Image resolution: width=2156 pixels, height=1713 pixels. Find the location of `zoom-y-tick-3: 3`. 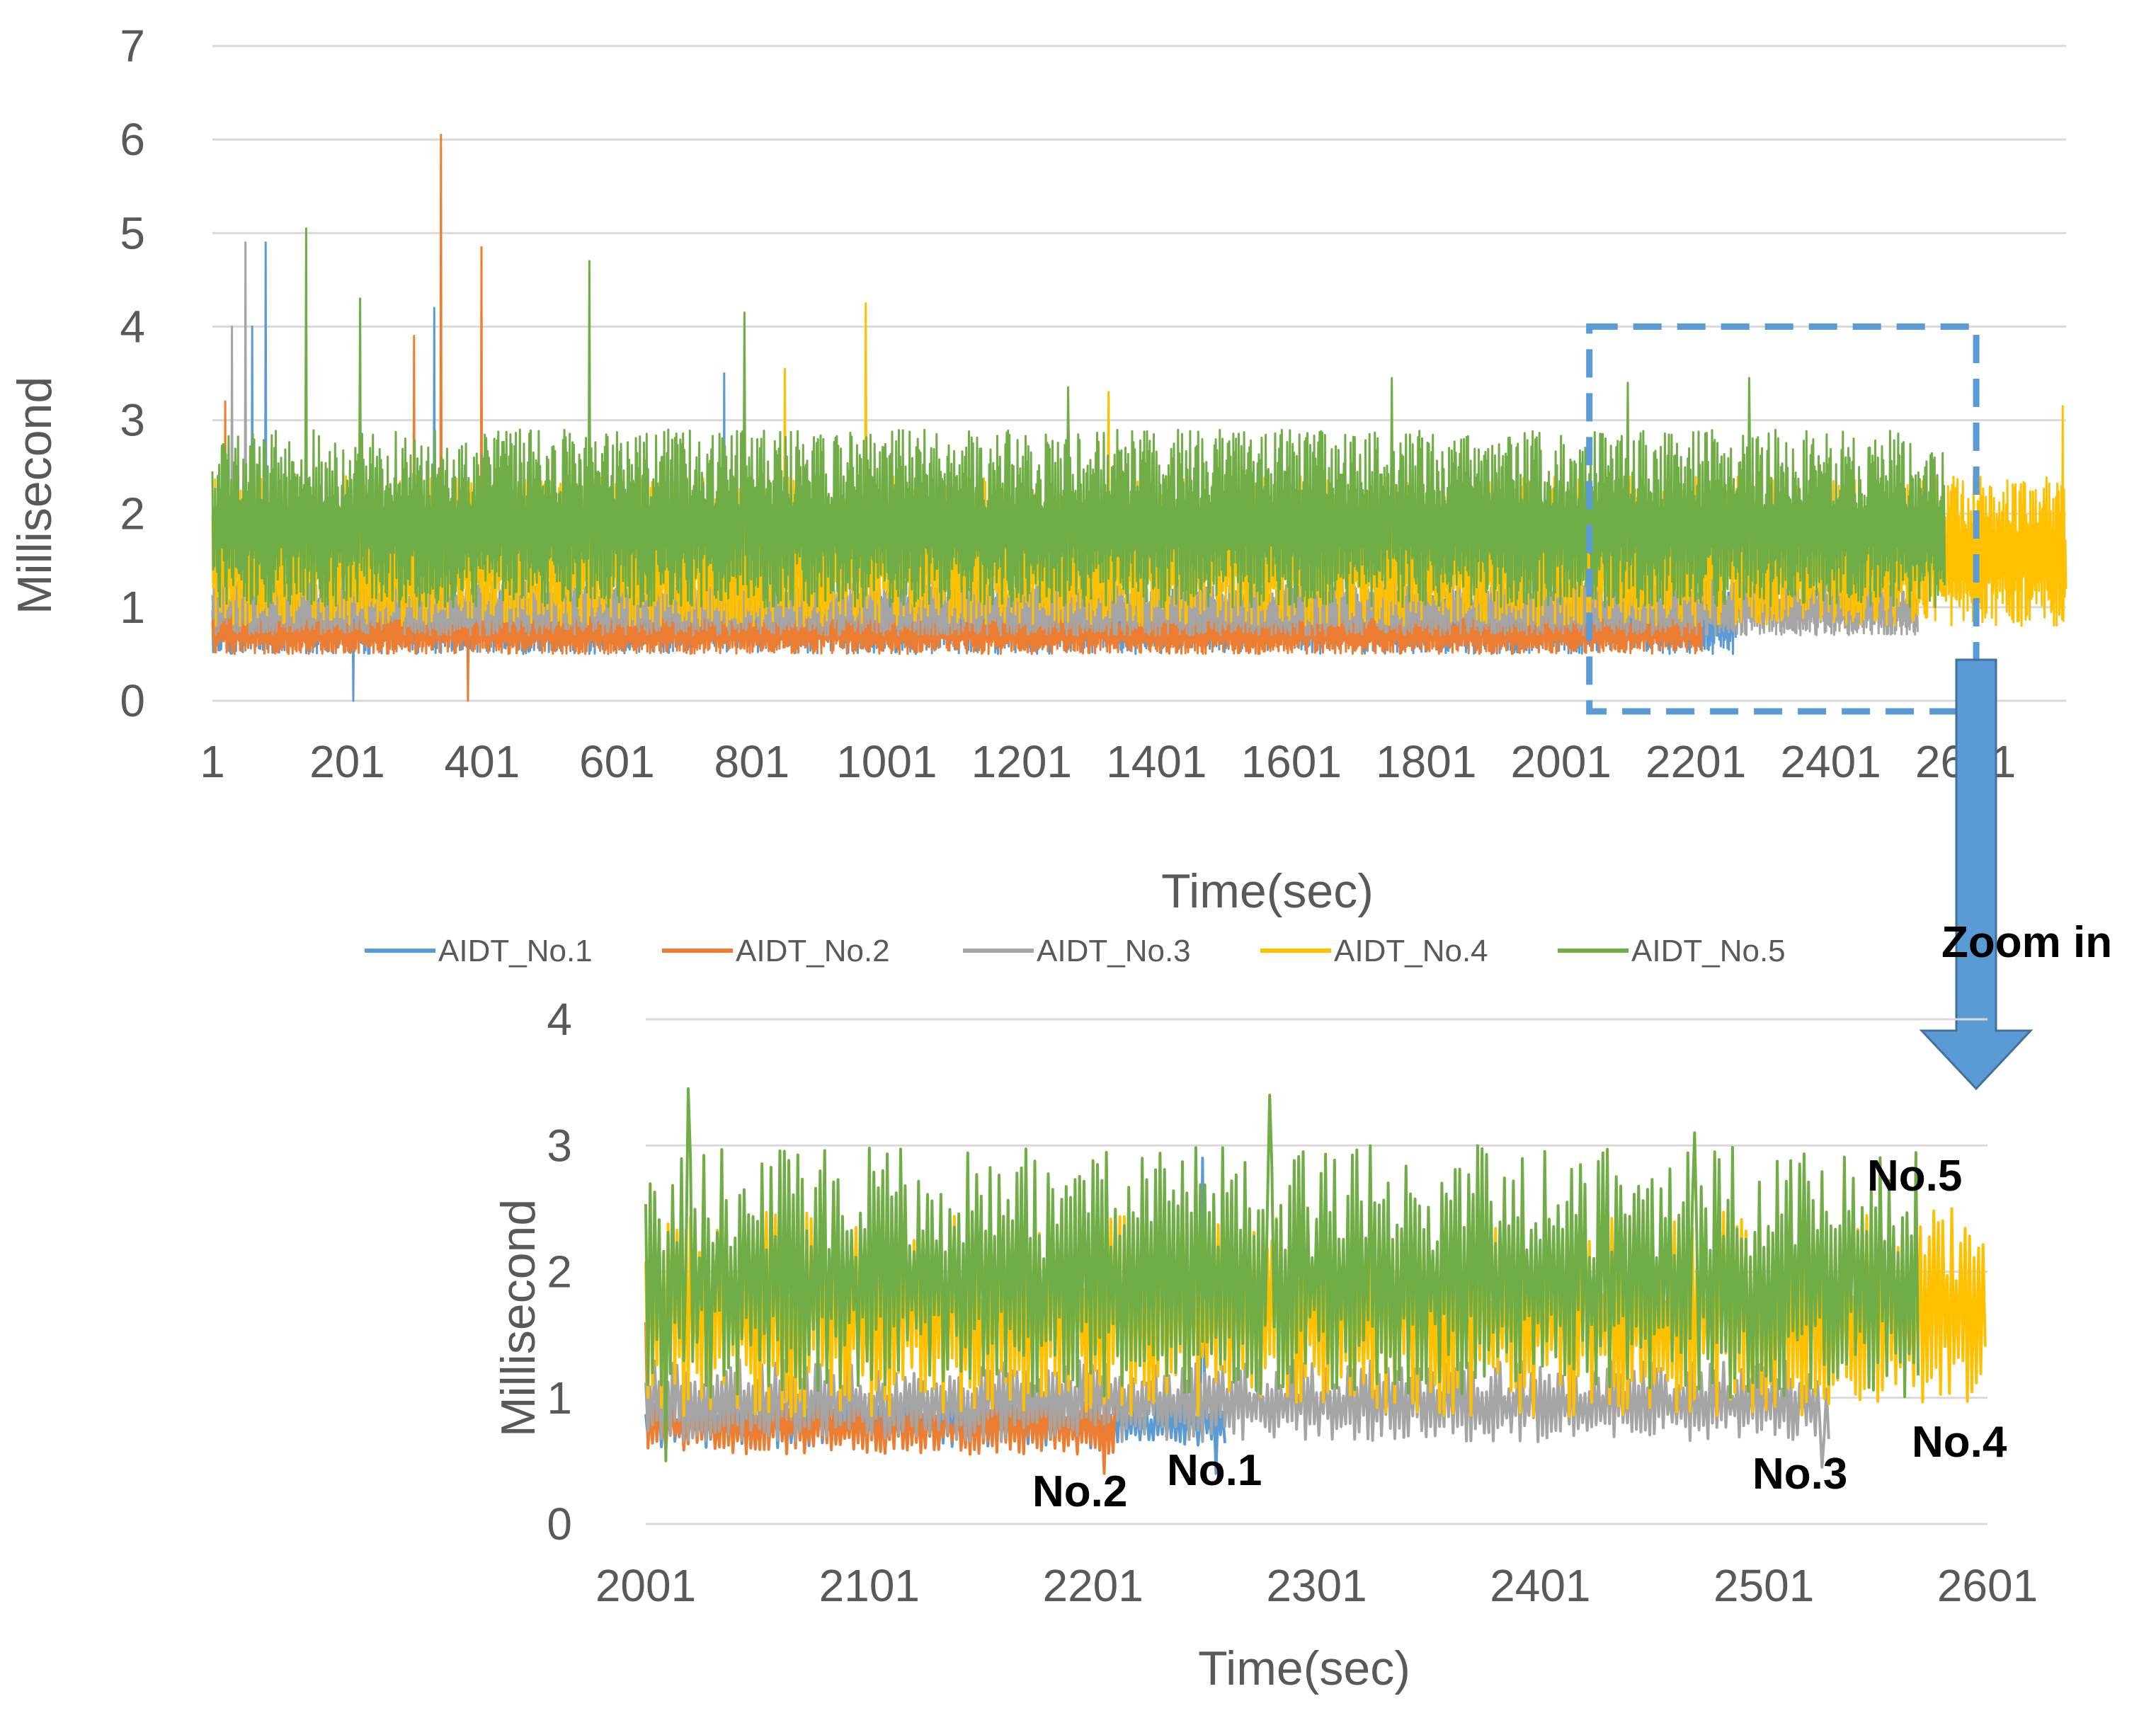

zoom-y-tick-3: 3 is located at coordinates (560, 1146).